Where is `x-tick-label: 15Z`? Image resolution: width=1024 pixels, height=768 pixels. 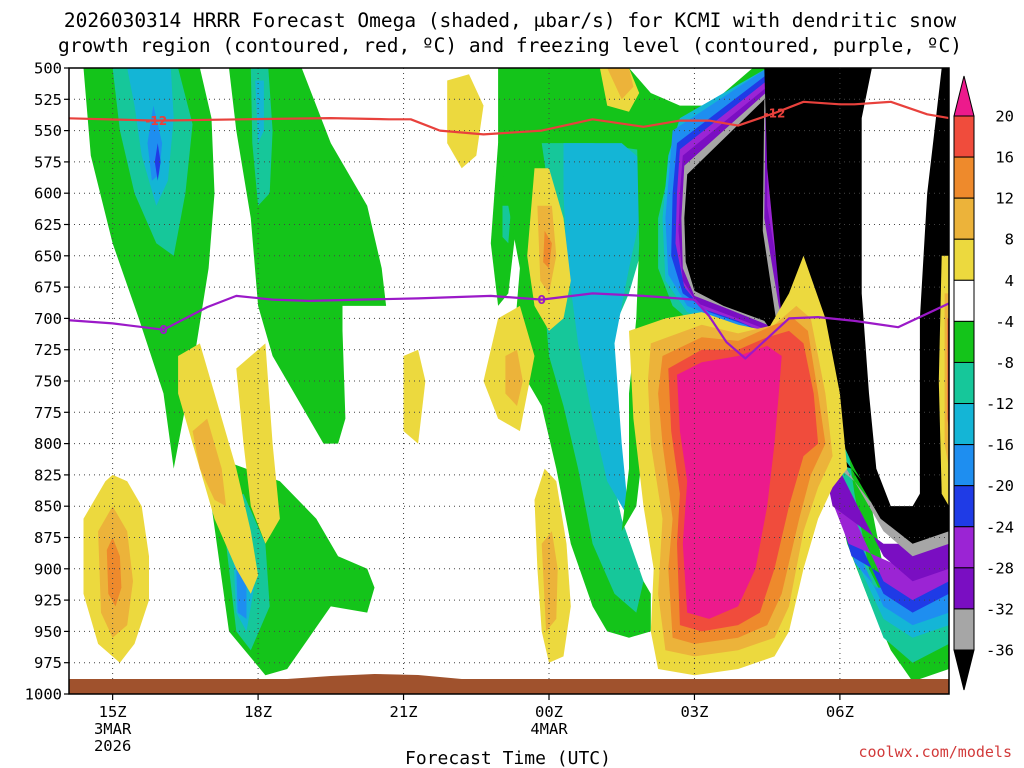 x-tick-label: 15Z is located at coordinates (113, 712).